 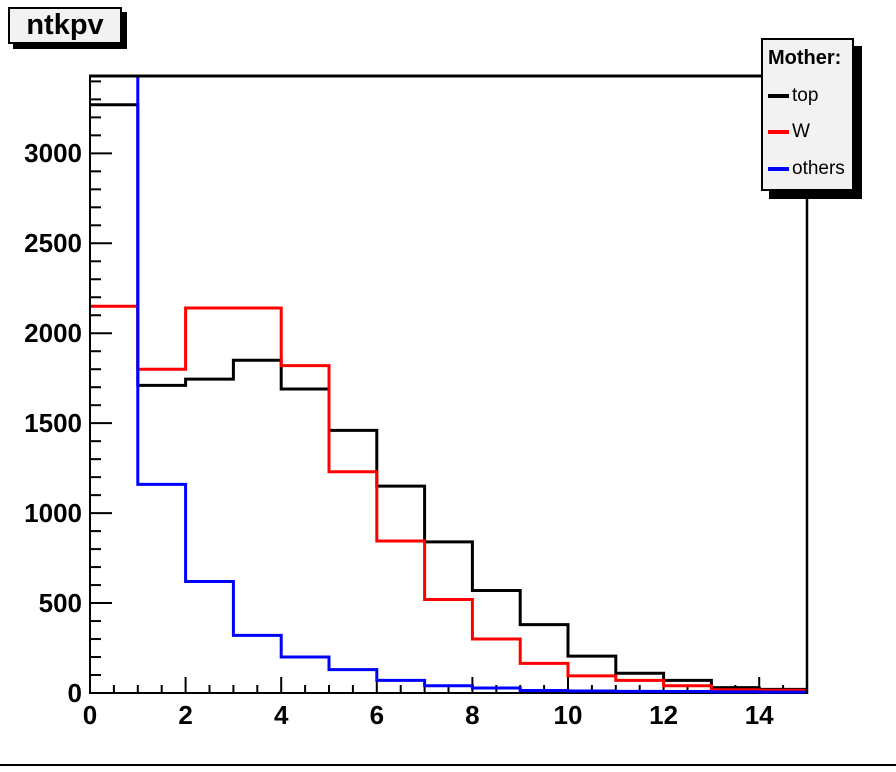 What do you see at coordinates (377, 715) in the screenshot?
I see `x-axis-tick-label: 6` at bounding box center [377, 715].